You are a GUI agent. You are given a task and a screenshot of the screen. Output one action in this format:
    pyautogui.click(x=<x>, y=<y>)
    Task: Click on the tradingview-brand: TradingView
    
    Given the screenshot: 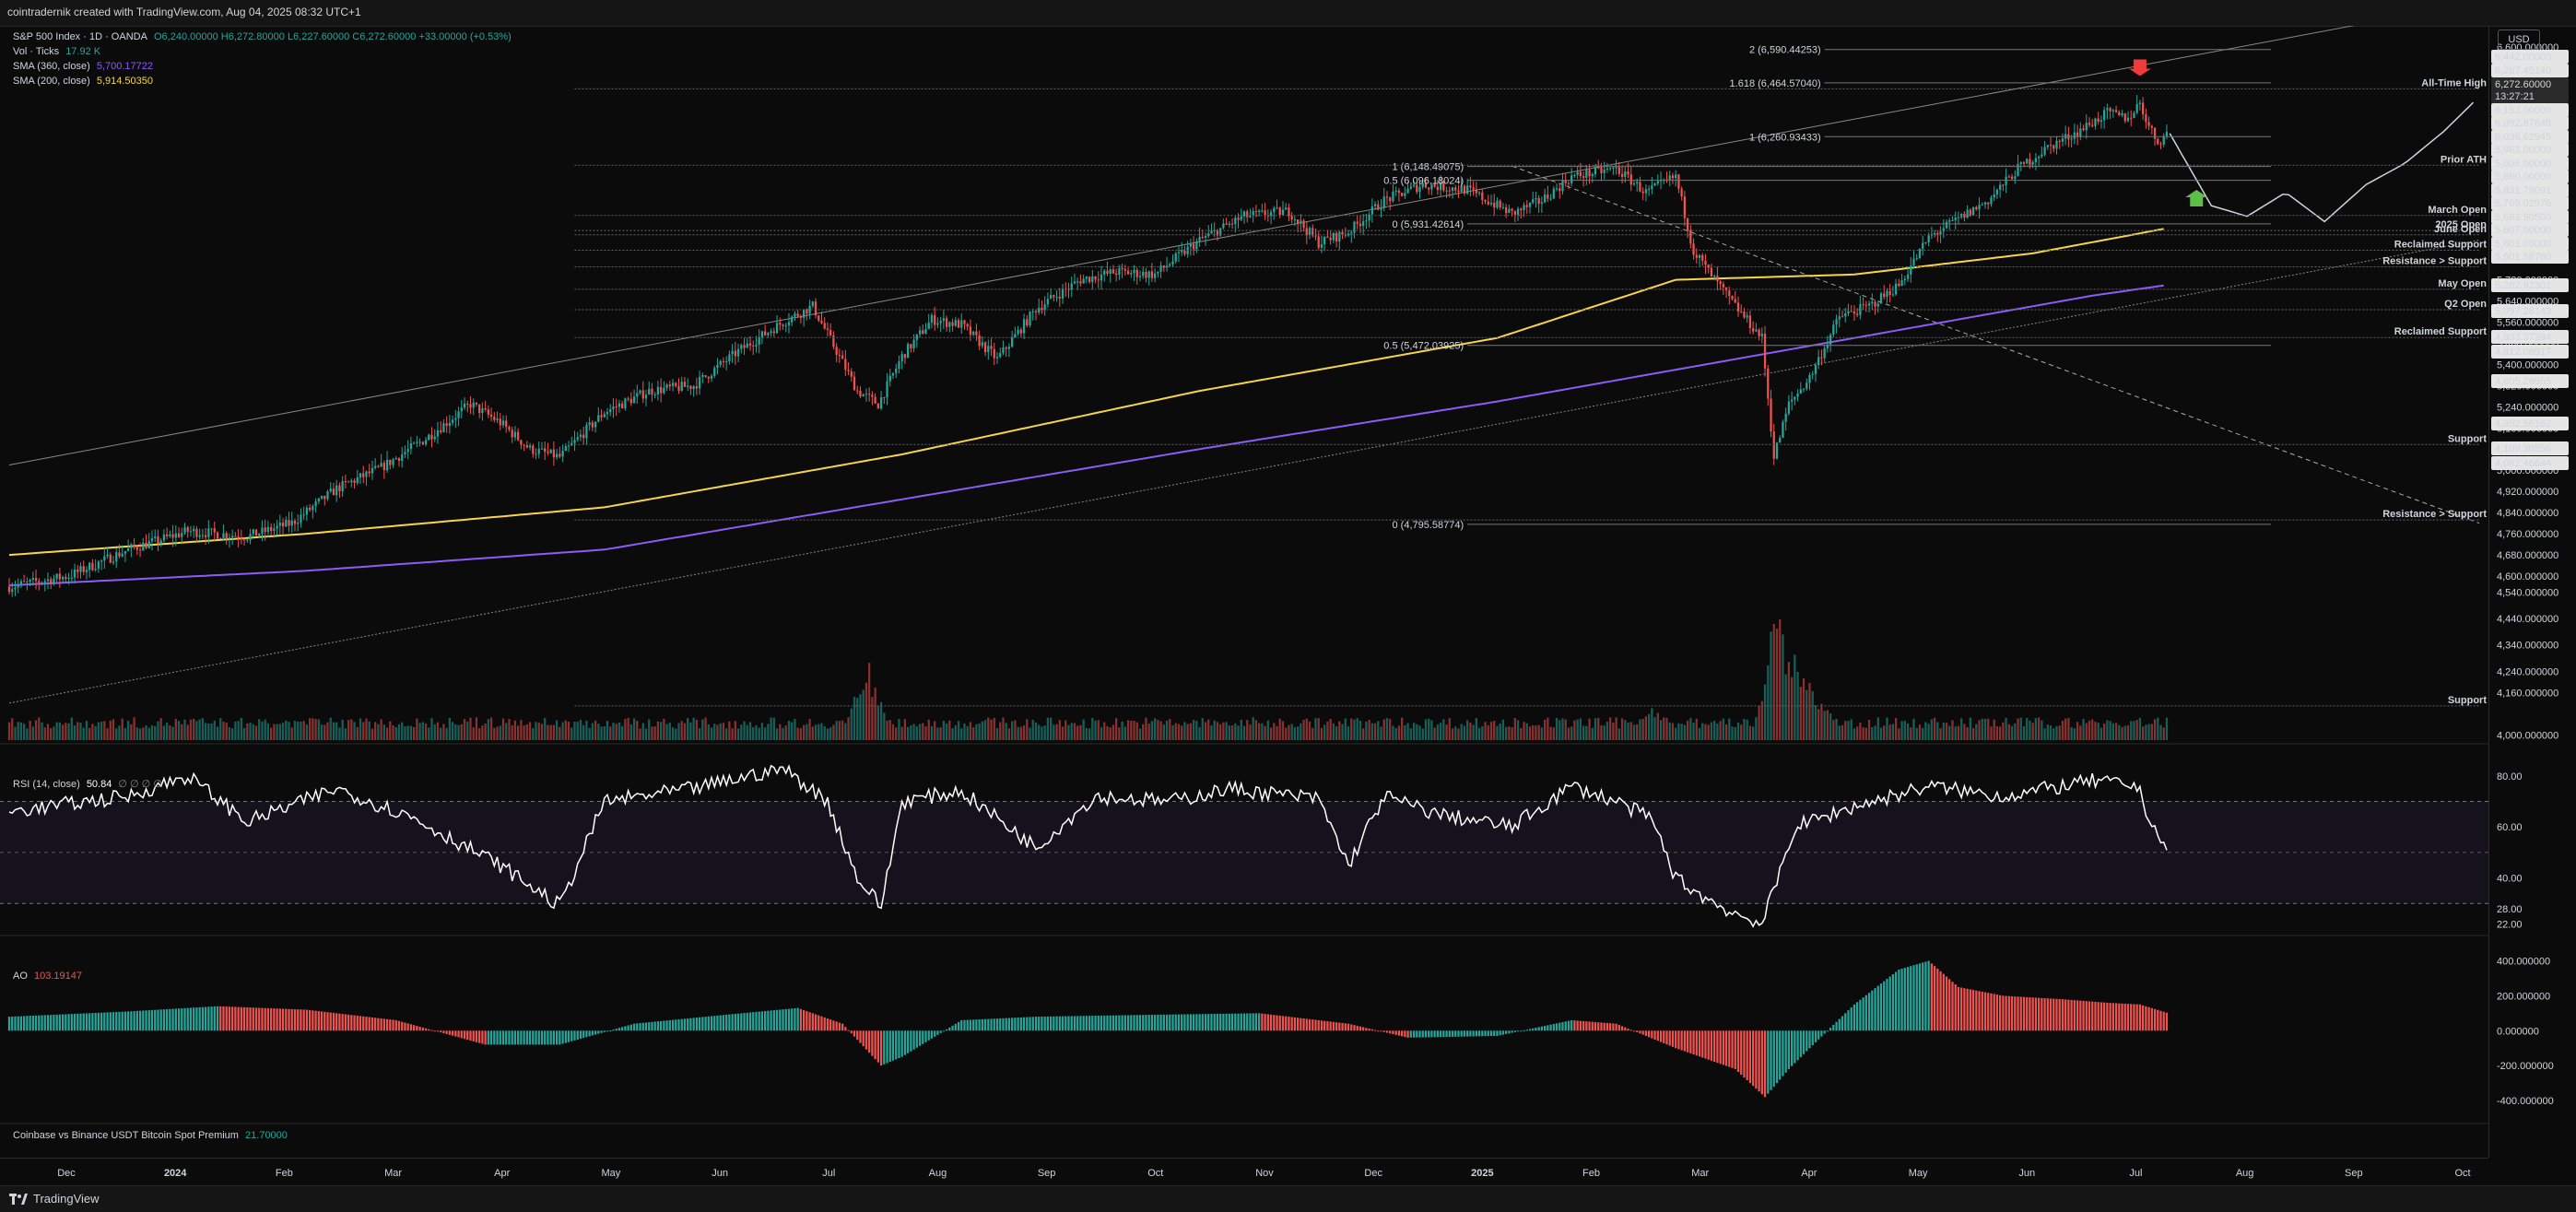 What is the action you would take?
    pyautogui.click(x=54, y=1199)
    